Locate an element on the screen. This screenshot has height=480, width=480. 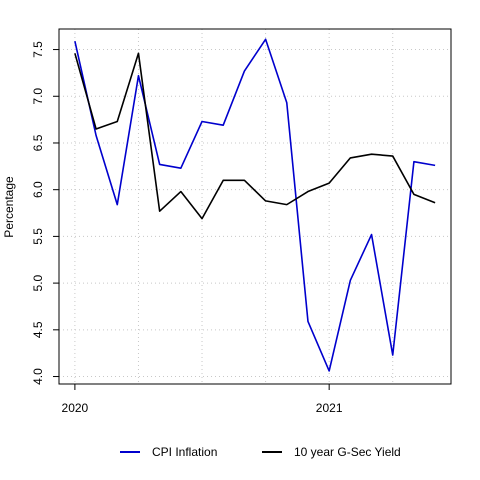
legend-label: 10 year G-Sec Yield is located at coordinates (347, 452).